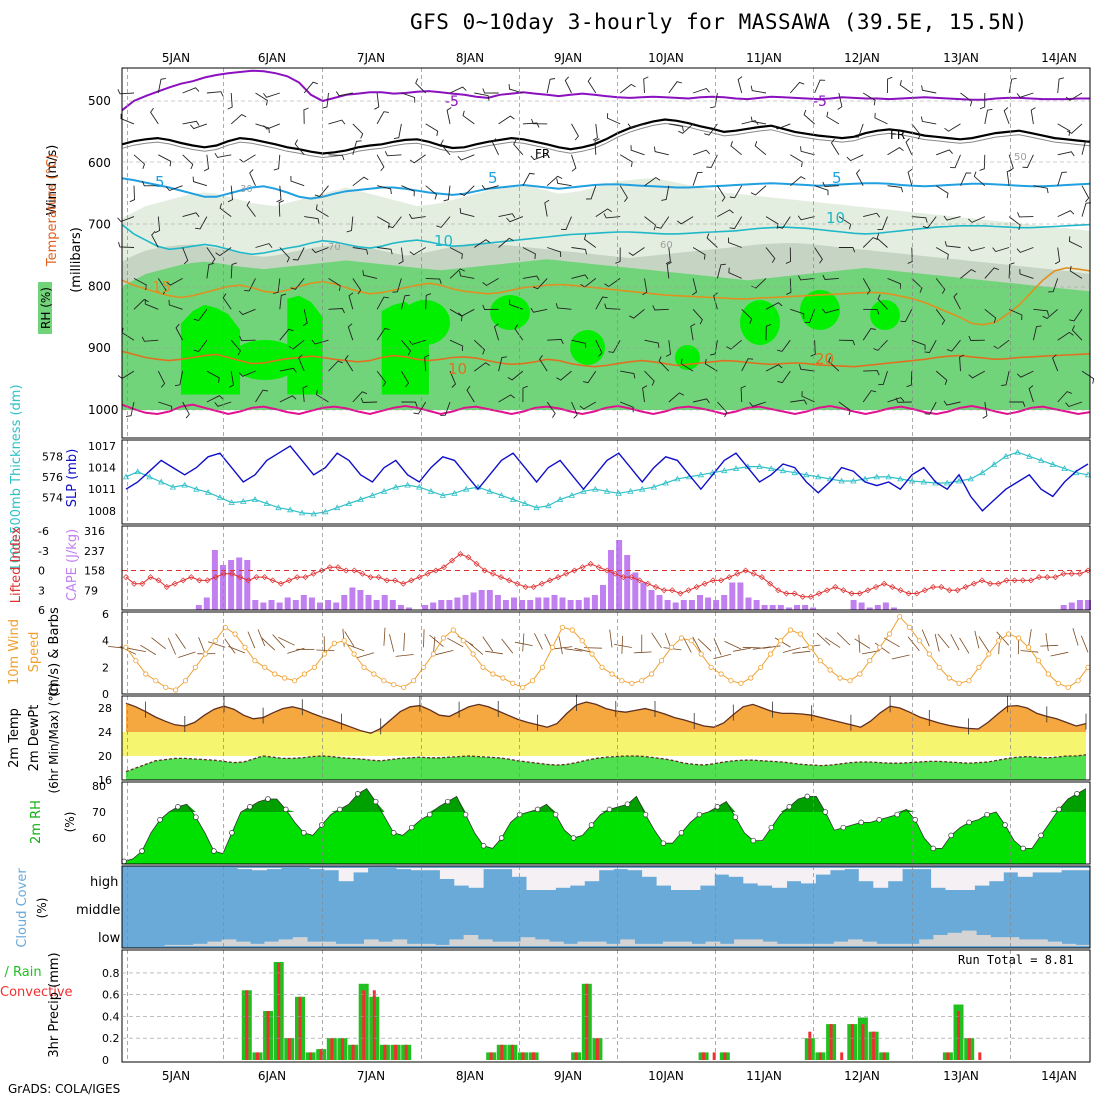 Image resolution: width=1100 pixels, height=1104 pixels. What do you see at coordinates (568, 1076) in the screenshot?
I see `date-label-bottom: 9JAN` at bounding box center [568, 1076].